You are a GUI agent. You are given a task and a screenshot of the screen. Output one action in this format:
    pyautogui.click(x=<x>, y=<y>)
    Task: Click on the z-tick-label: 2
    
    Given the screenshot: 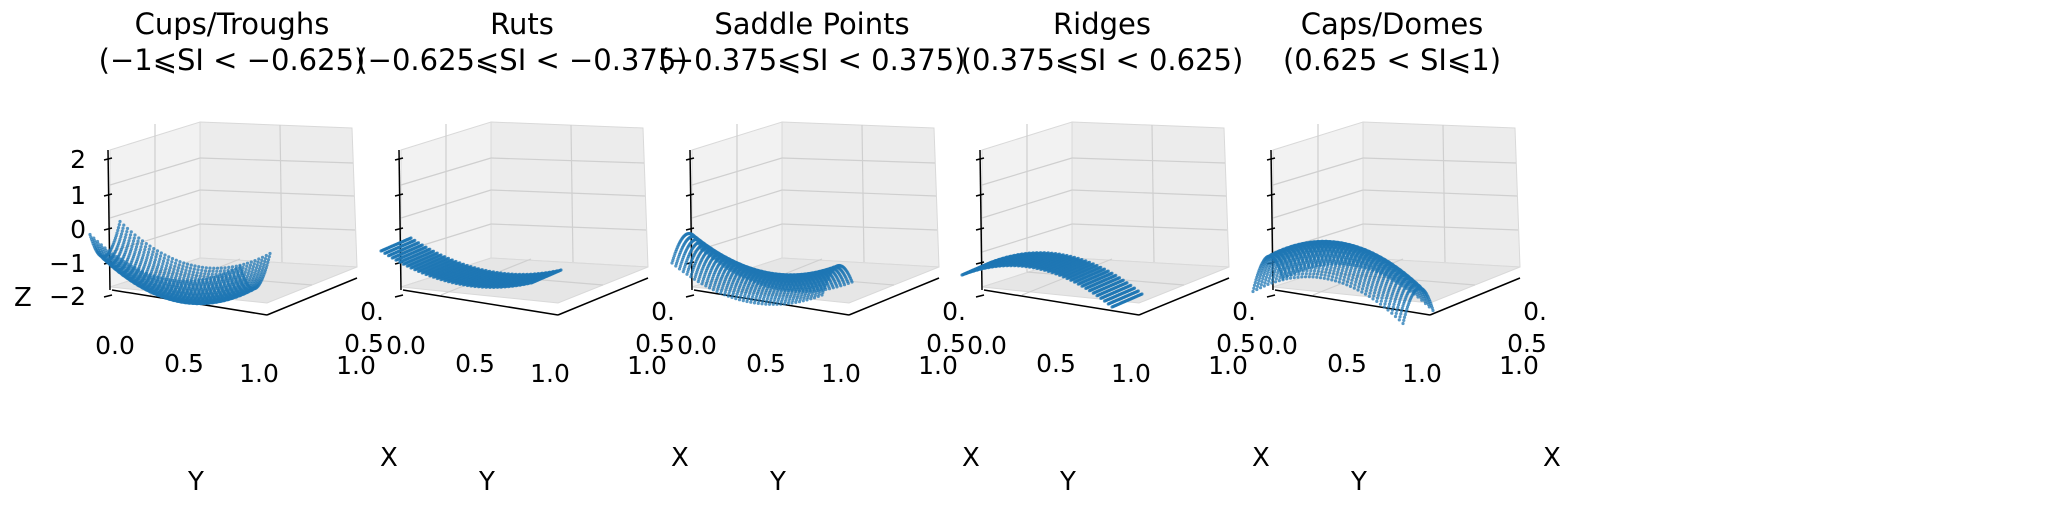 What is the action you would take?
    pyautogui.click(x=78, y=159)
    